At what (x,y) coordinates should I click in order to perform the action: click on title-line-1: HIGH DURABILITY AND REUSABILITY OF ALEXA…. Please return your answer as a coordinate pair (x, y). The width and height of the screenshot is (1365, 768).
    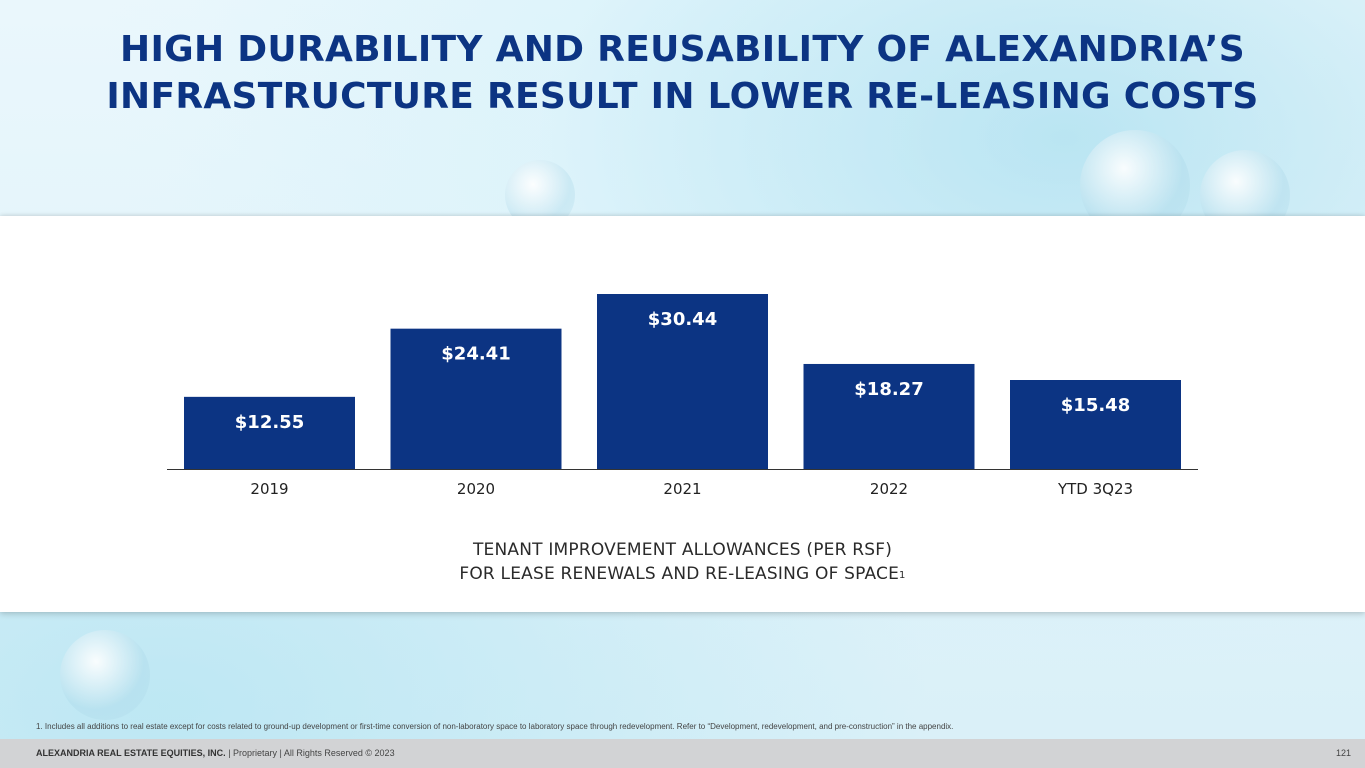
    Looking at the image, I should click on (682, 49).